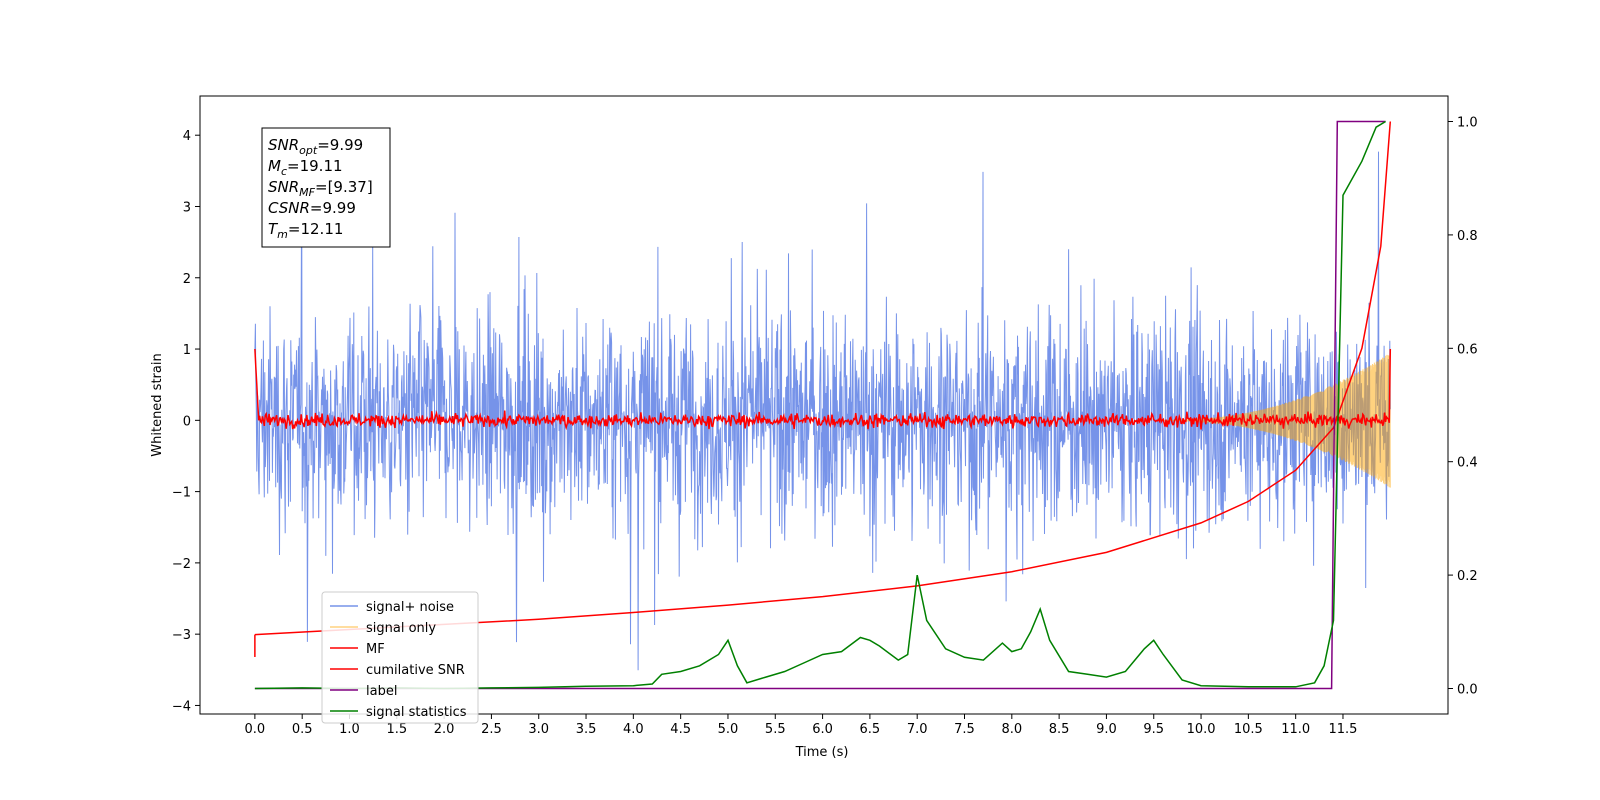  I want to click on mc-text: Mc=19.11, so click(305, 167).